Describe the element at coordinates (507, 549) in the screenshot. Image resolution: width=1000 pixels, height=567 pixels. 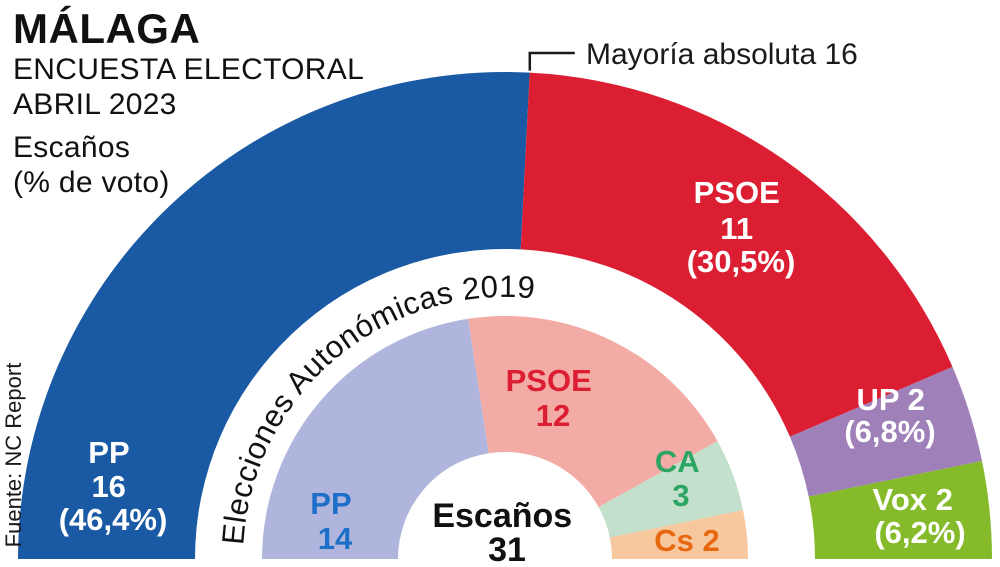
I see `center-total-number: 31` at that location.